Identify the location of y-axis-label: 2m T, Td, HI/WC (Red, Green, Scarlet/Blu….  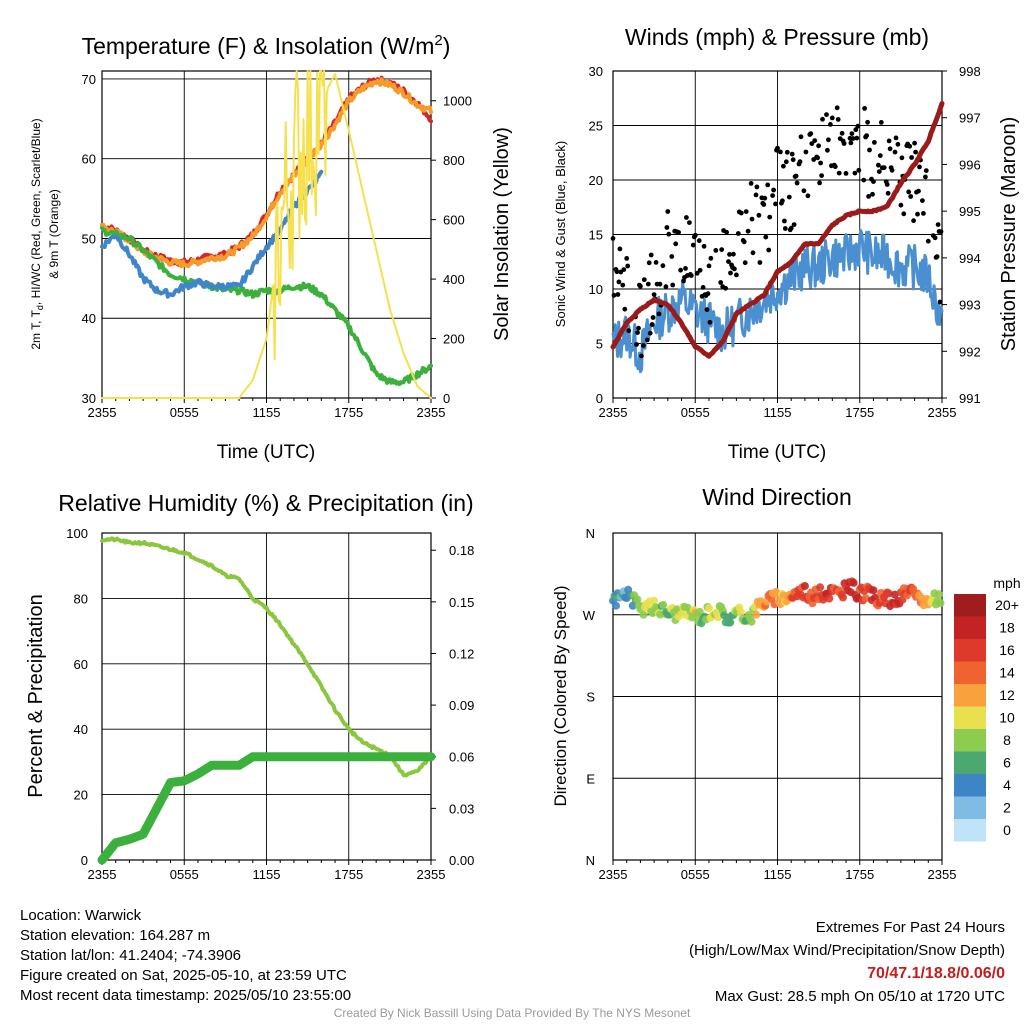
(37, 233).